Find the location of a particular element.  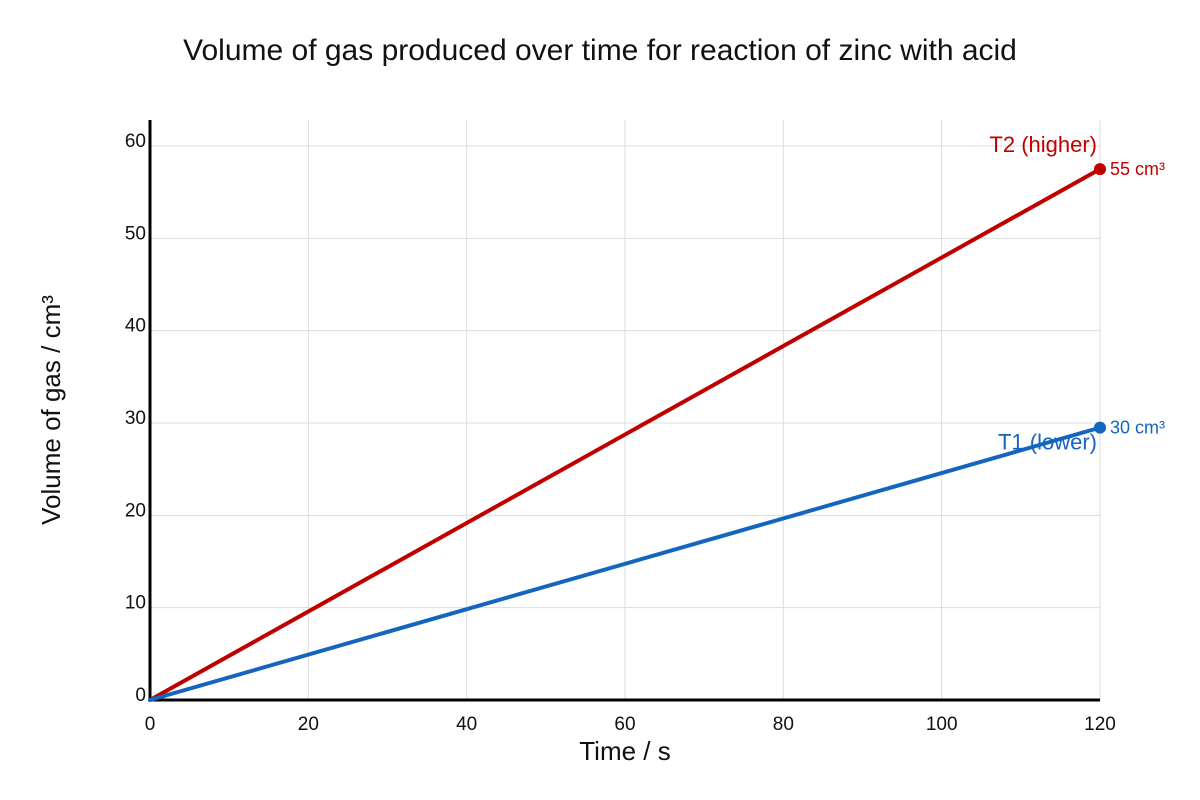

y-tick-label: 50 is located at coordinates (135, 233).